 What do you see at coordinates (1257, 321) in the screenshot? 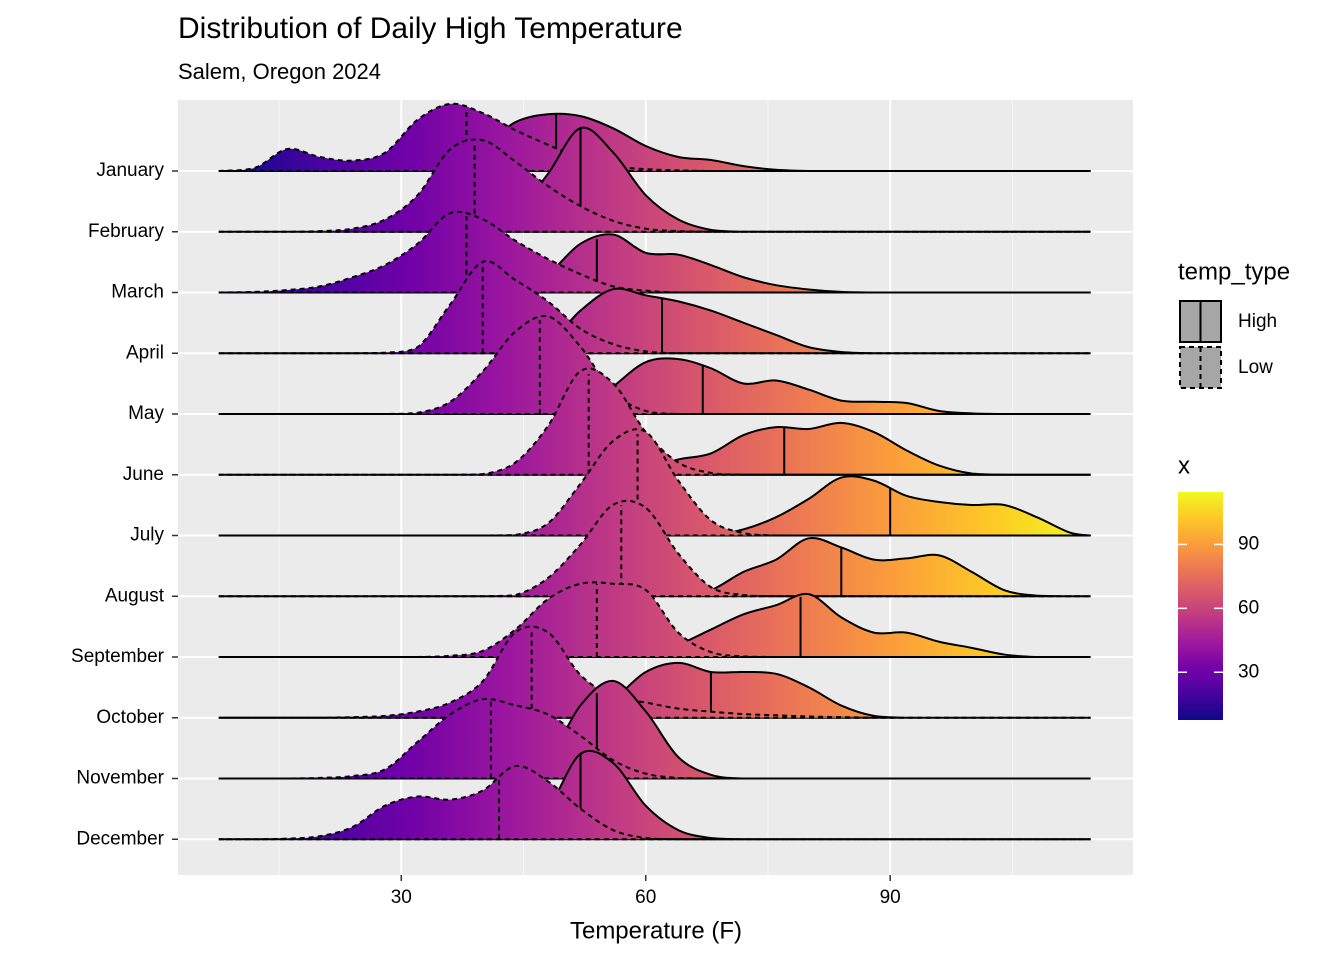
I see `legend-label: High` at bounding box center [1257, 321].